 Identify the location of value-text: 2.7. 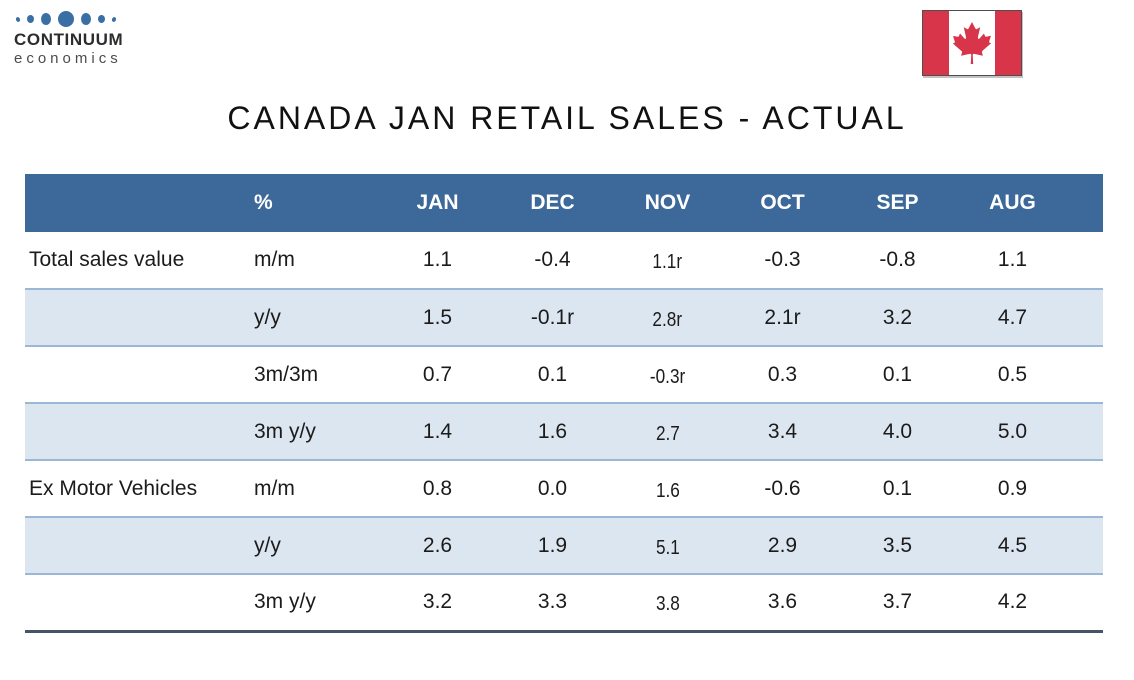
(667, 433).